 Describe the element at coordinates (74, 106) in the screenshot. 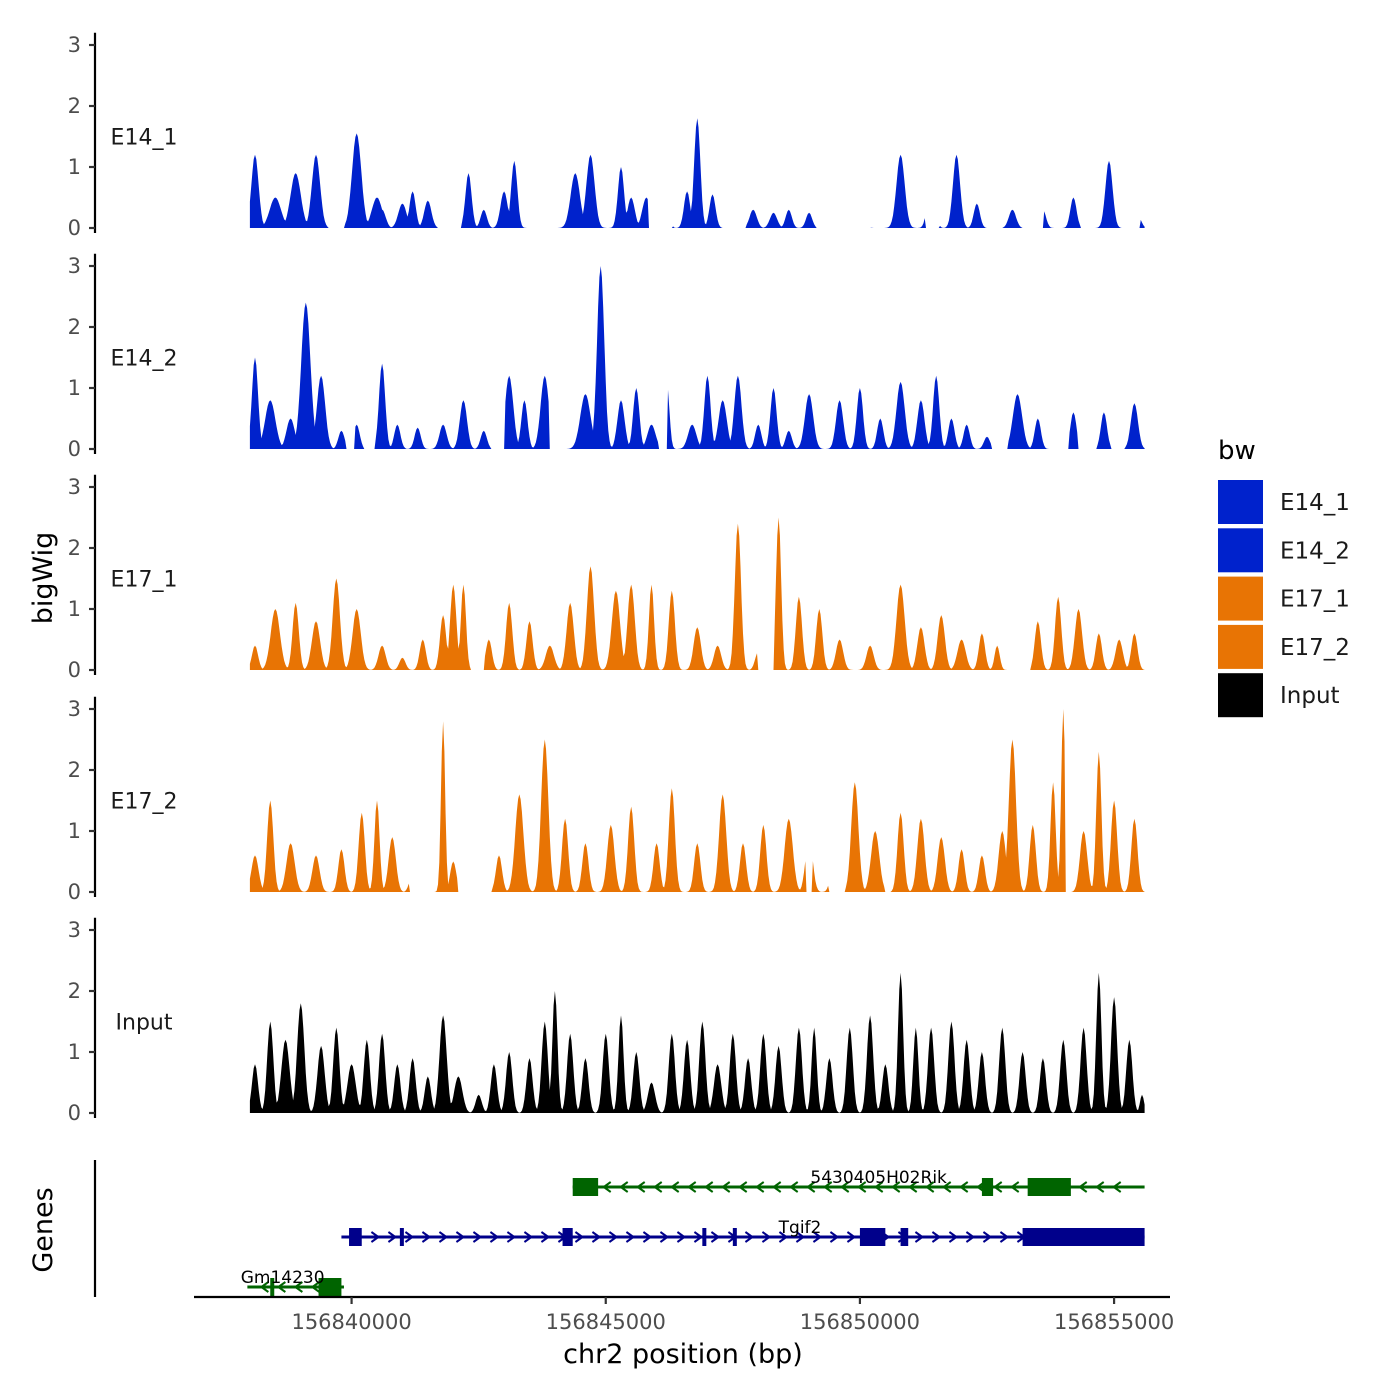

I see `y-tick-label-e14-1-2: 2` at that location.